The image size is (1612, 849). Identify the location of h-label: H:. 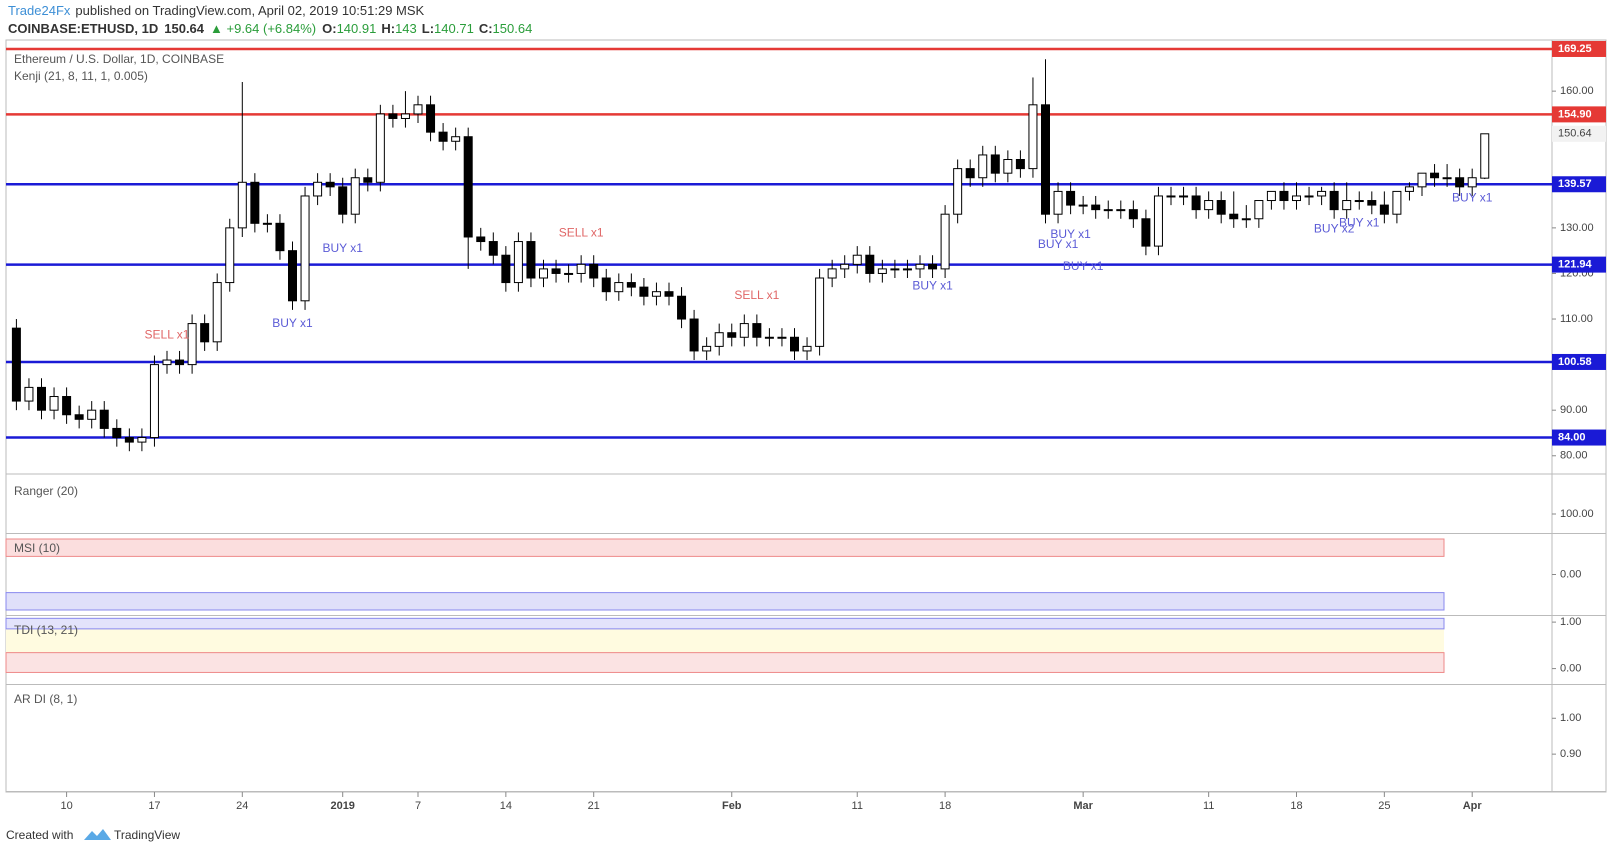
(388, 28).